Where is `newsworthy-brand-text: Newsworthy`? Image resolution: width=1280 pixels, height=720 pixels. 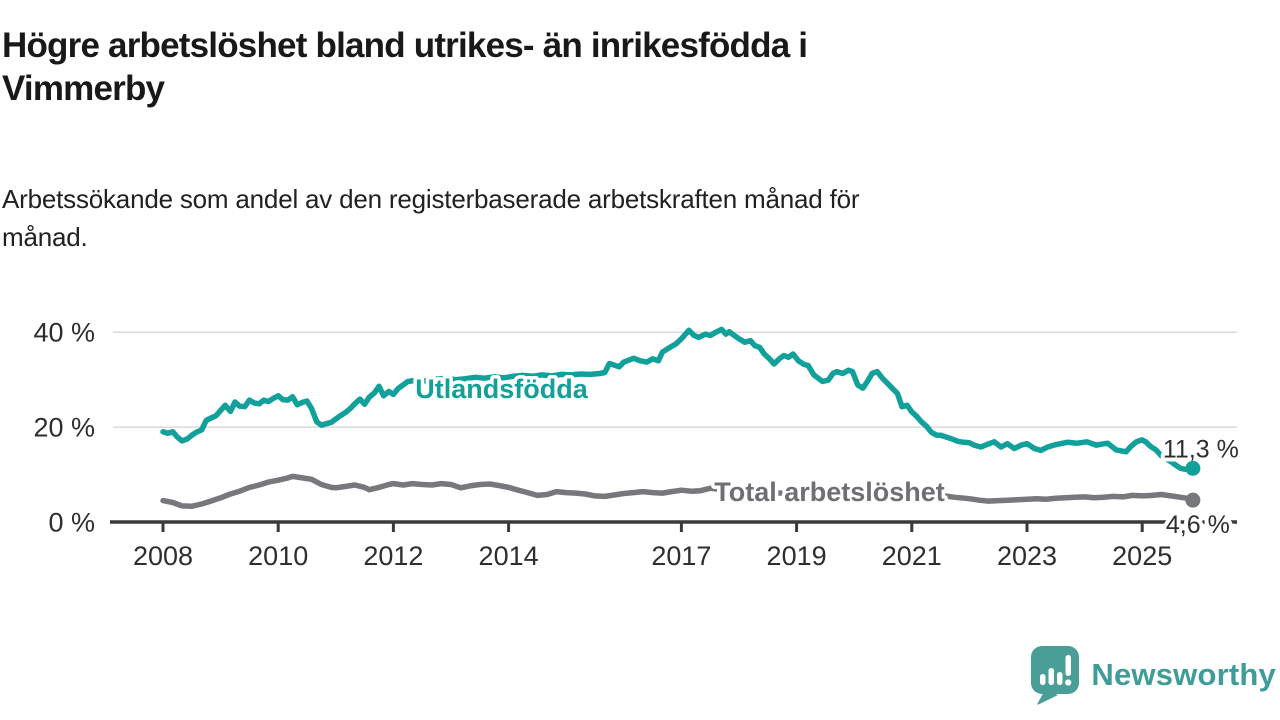 newsworthy-brand-text: Newsworthy is located at coordinates (1183, 674).